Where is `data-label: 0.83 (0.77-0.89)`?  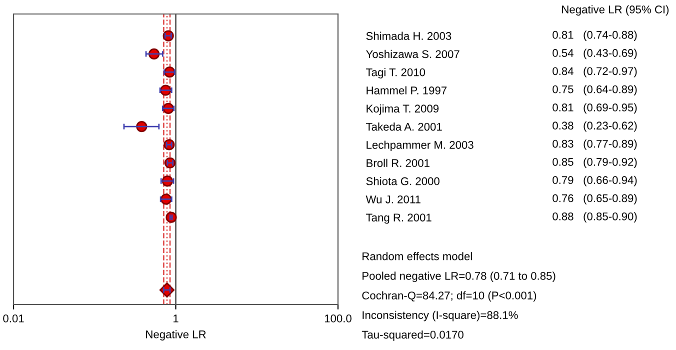 data-label: 0.83 (0.77-0.89) is located at coordinates (594, 145).